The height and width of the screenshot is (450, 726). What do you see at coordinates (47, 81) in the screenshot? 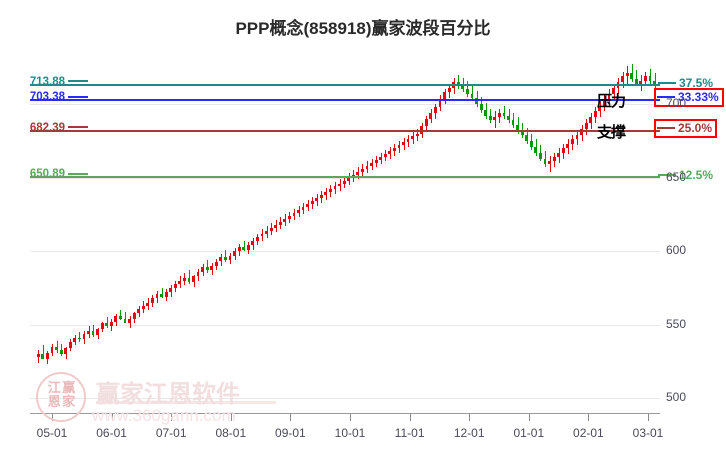
I see `level-37-5-price-text: 713.88` at bounding box center [47, 81].